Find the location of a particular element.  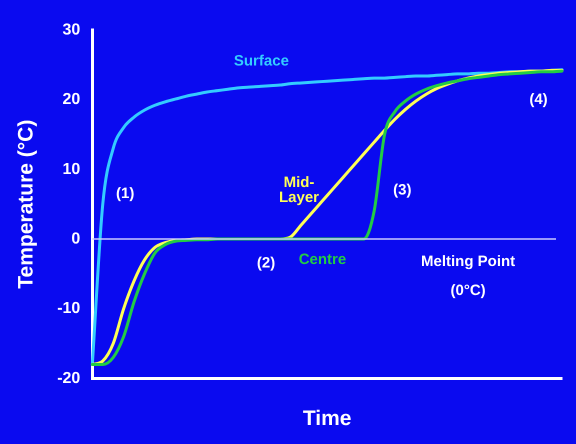

series-label: Centre is located at coordinates (322, 259).